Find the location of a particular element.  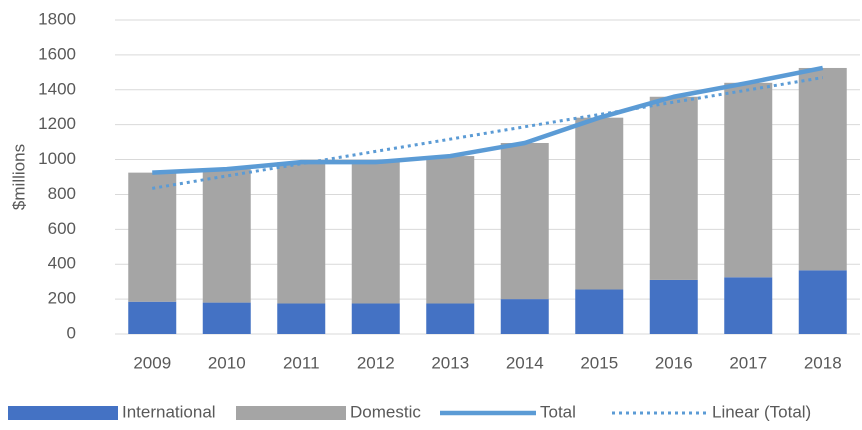

y-axis-label: $millions is located at coordinates (18, 177).